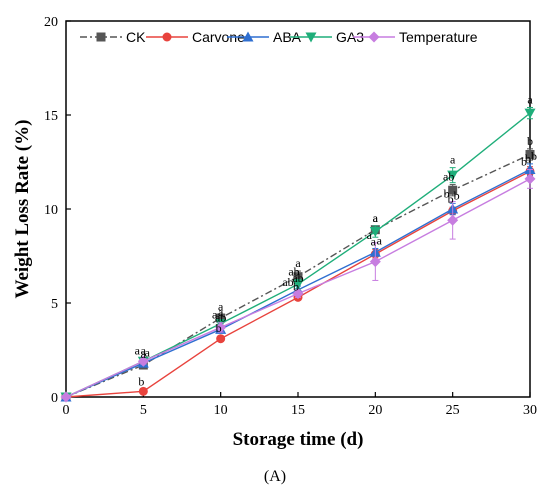 Image resolution: width=550 pixels, height=496 pixels. I want to click on x-tick-label: 25, so click(453, 410).